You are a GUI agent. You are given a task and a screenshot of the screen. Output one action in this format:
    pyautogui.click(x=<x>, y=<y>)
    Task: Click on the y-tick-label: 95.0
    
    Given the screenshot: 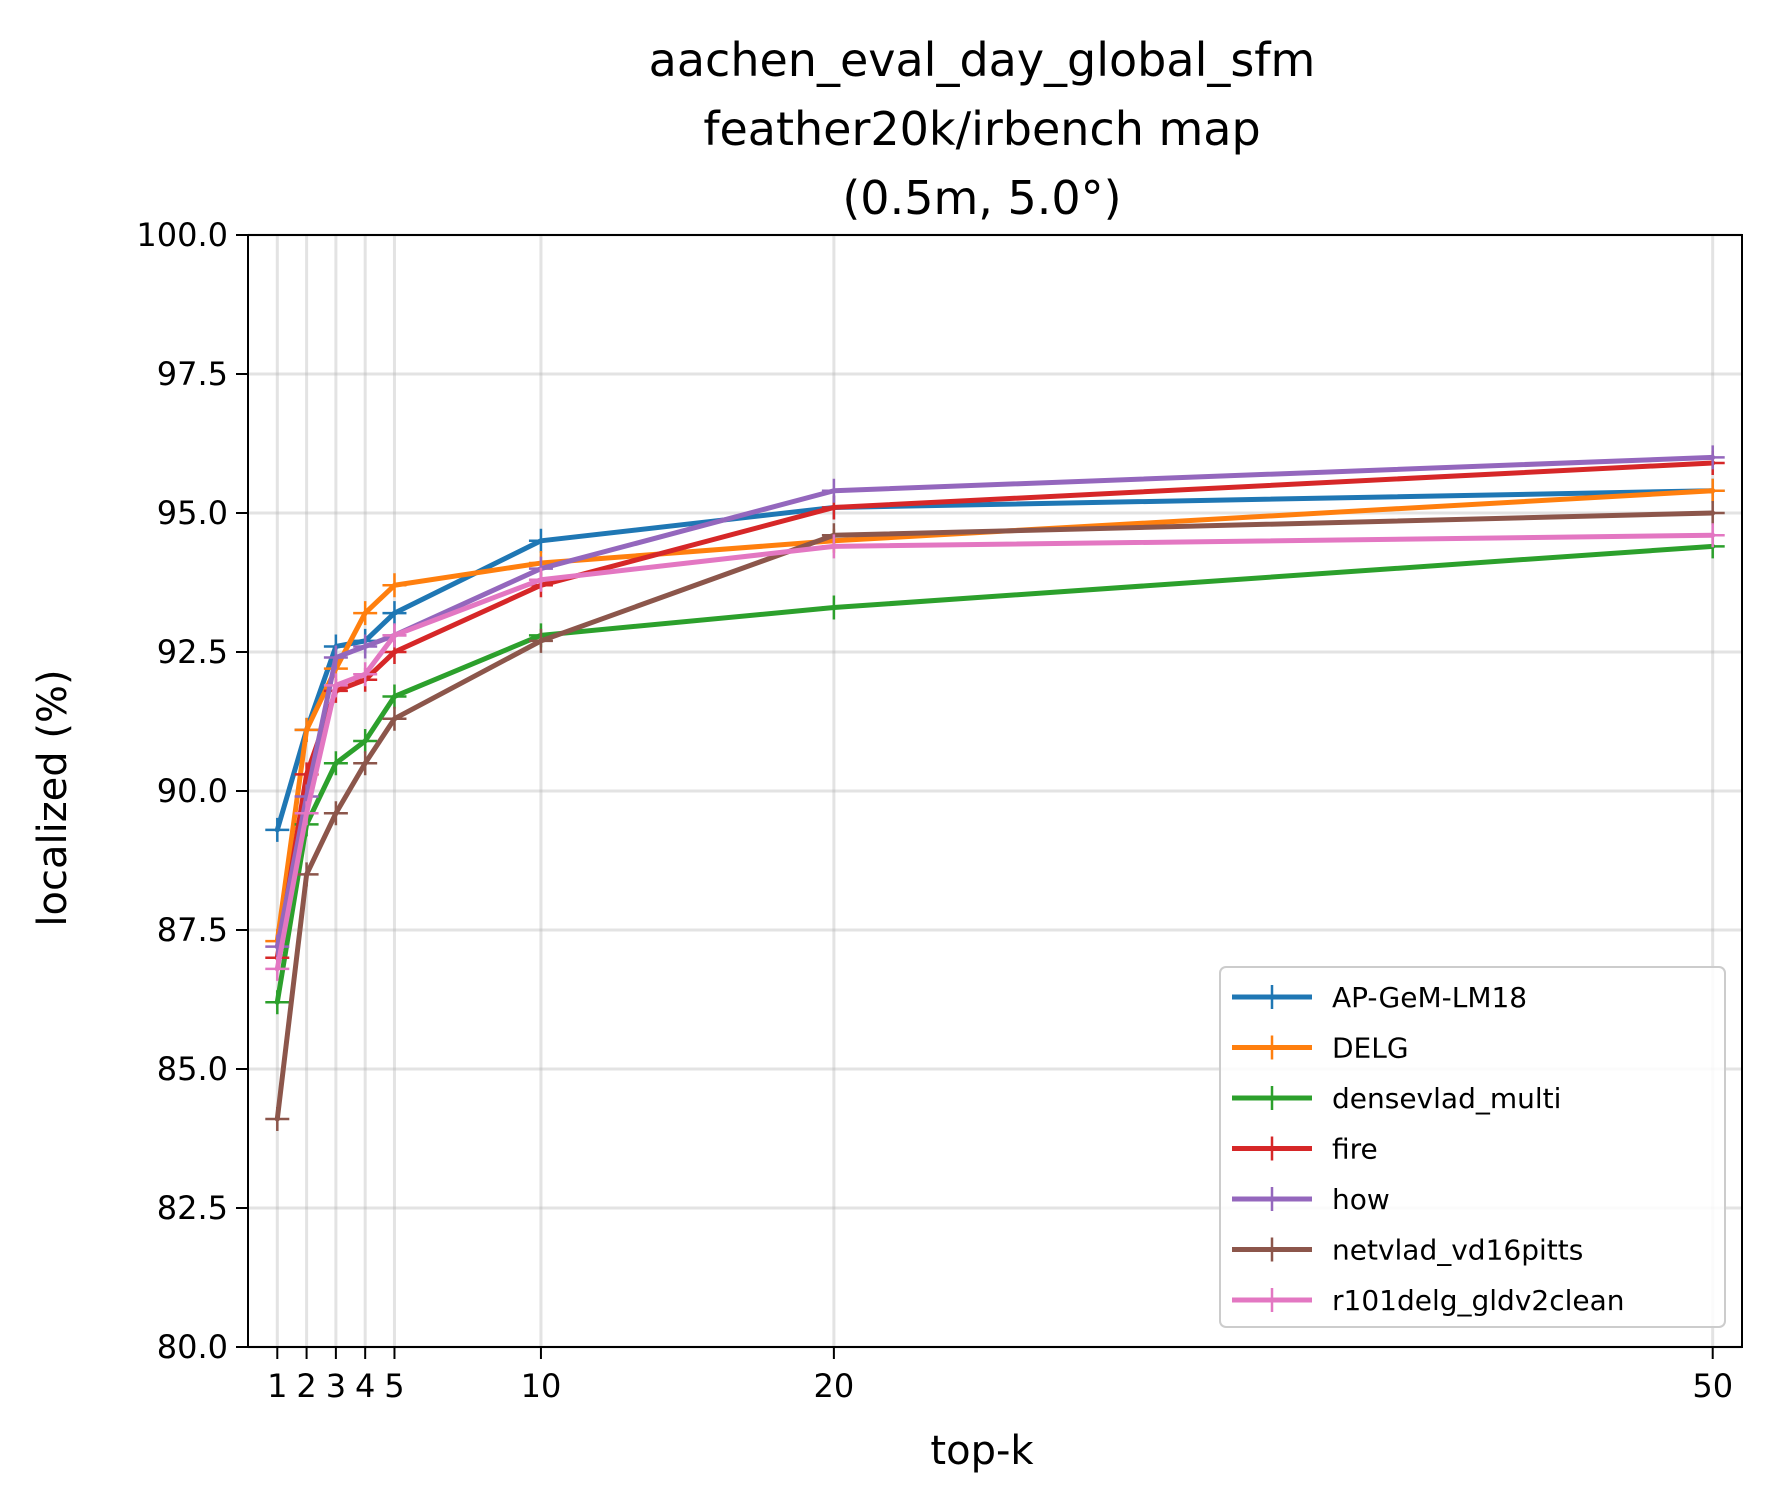 What is the action you would take?
    pyautogui.click(x=192, y=513)
    